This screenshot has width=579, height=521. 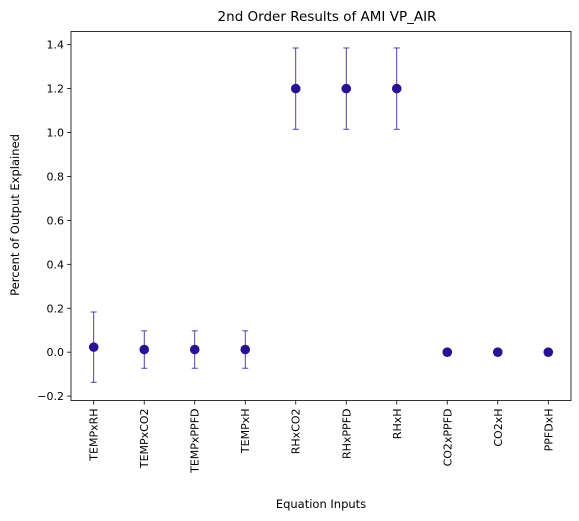 What do you see at coordinates (56, 352) in the screenshot?
I see `y-tick-label: 0.0` at bounding box center [56, 352].